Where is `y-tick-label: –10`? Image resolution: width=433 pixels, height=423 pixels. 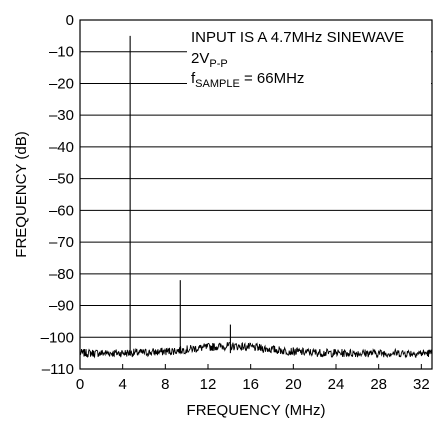 y-tick-label: –10 is located at coordinates (61, 52).